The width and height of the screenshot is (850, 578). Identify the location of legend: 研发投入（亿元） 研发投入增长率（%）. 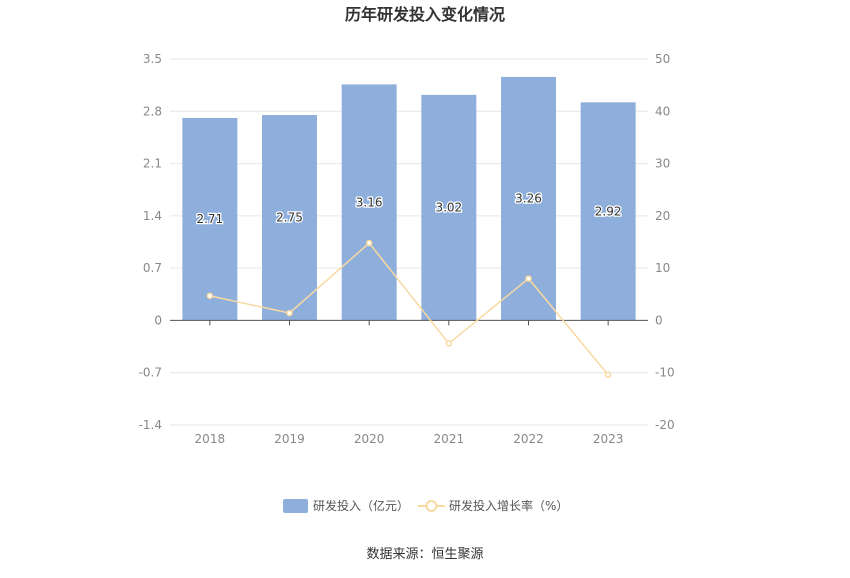
(425, 505).